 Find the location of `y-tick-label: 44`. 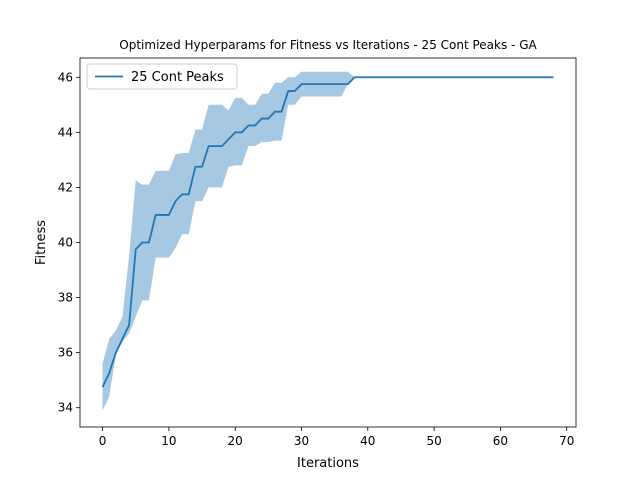

y-tick-label: 44 is located at coordinates (65, 132).